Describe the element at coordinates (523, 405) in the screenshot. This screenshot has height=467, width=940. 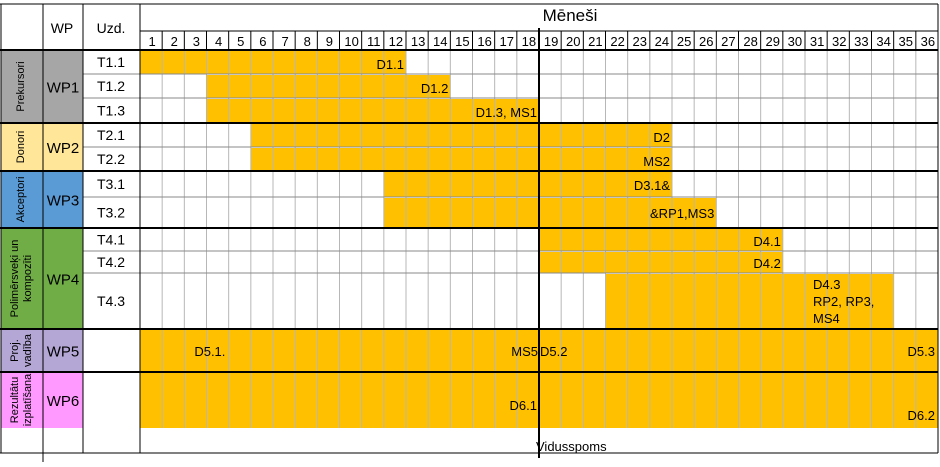
I see `deliverable-label: D6.1` at that location.